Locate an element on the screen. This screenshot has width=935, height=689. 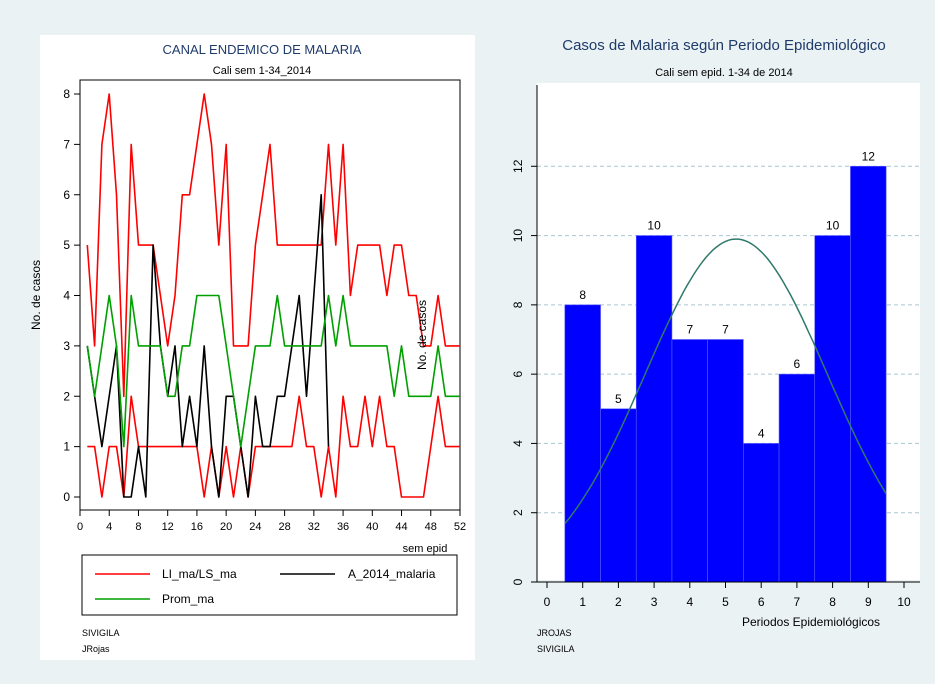
left-y-tick-label: 3 is located at coordinates (66, 346).